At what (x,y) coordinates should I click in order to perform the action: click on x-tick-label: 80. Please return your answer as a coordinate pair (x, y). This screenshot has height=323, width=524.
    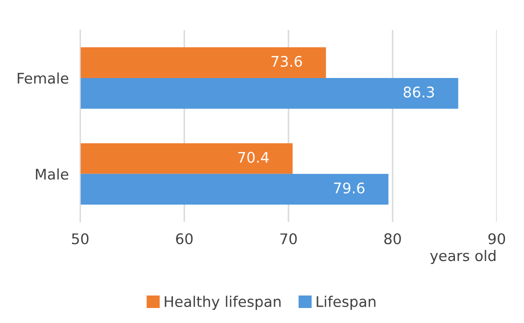
    Looking at the image, I should click on (392, 238).